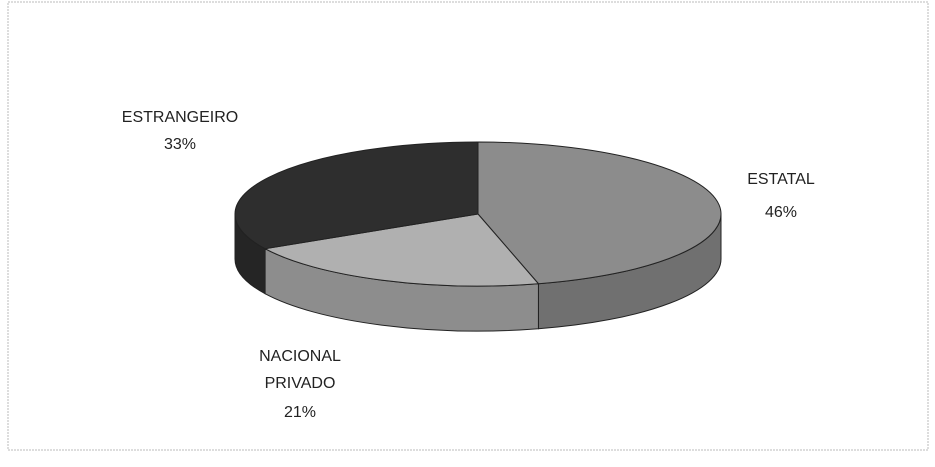 The height and width of the screenshot is (467, 935). Describe the element at coordinates (300, 370) in the screenshot. I see `slice-label: NACIONAL PRIVADO` at that location.